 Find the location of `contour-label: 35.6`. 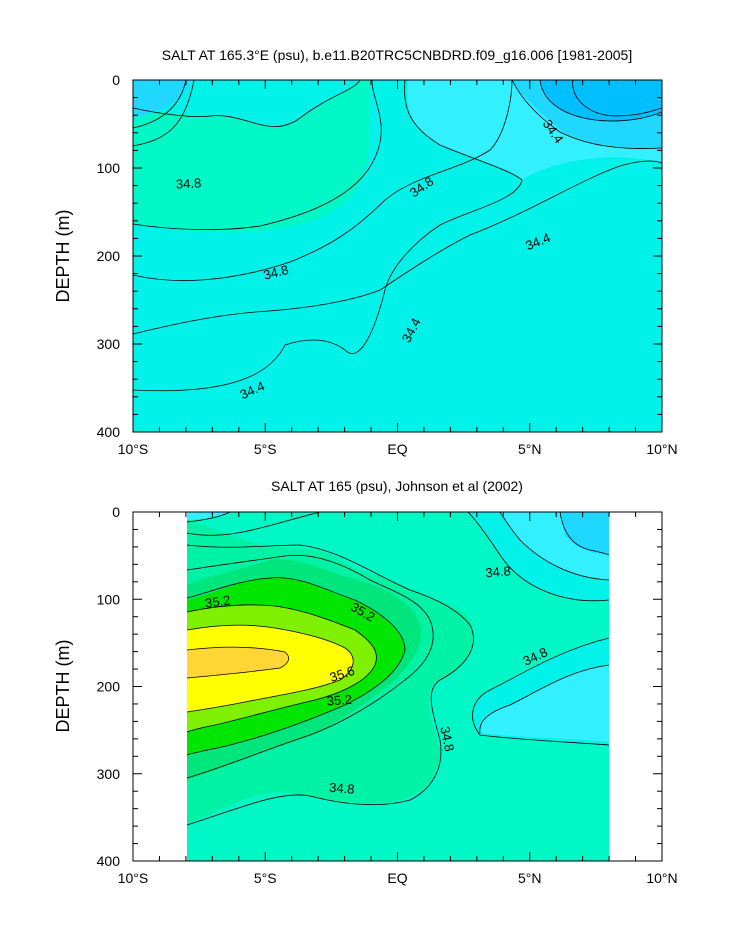

contour-label: 35.6 is located at coordinates (342, 674).